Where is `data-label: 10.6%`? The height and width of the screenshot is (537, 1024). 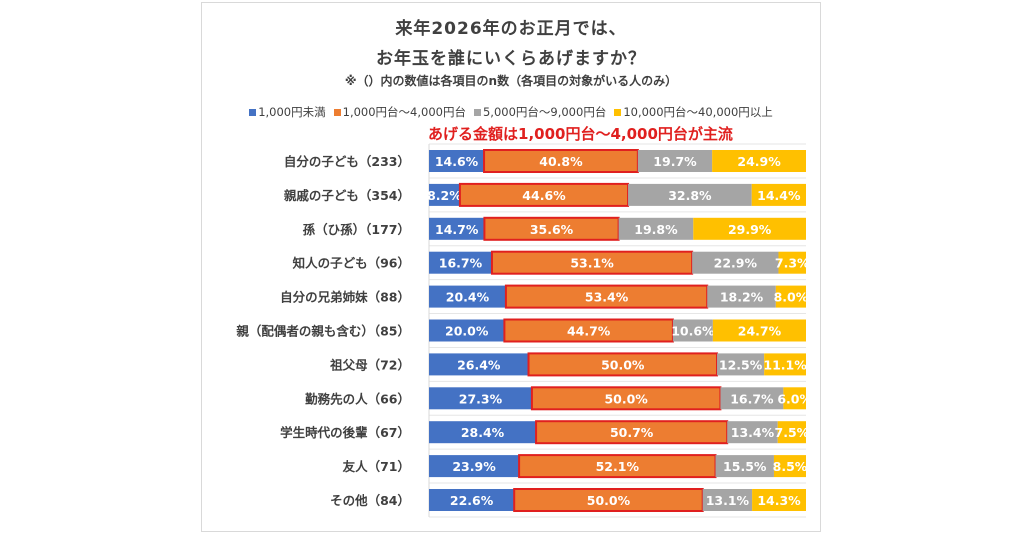 data-label: 10.6% is located at coordinates (693, 331).